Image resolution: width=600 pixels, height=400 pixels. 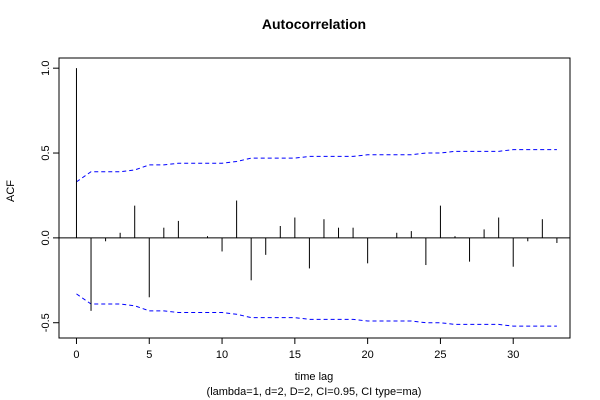 What do you see at coordinates (316, 166) in the screenshot?
I see `ci-upper-line` at bounding box center [316, 166].